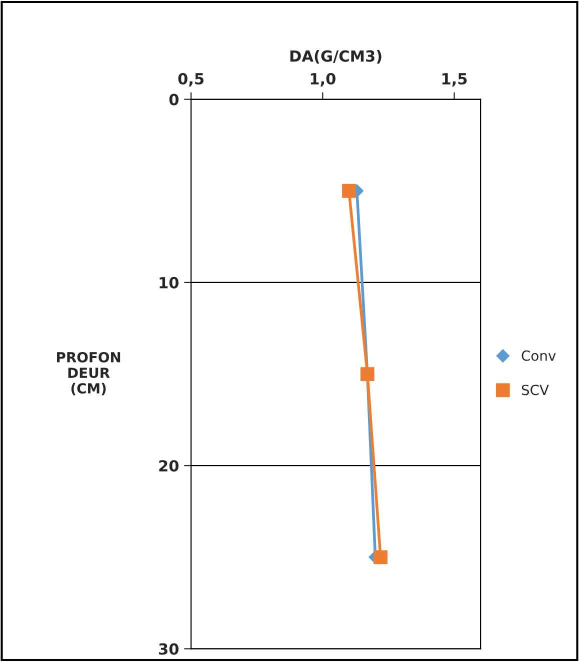  Describe the element at coordinates (535, 390) in the screenshot. I see `legend-label: SCV` at that location.